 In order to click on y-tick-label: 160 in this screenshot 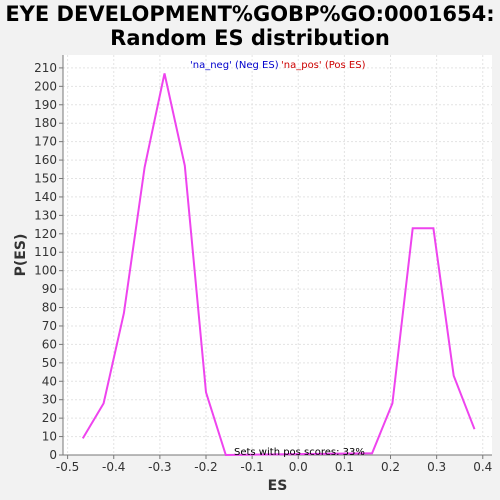, I will do `click(45, 160)`.